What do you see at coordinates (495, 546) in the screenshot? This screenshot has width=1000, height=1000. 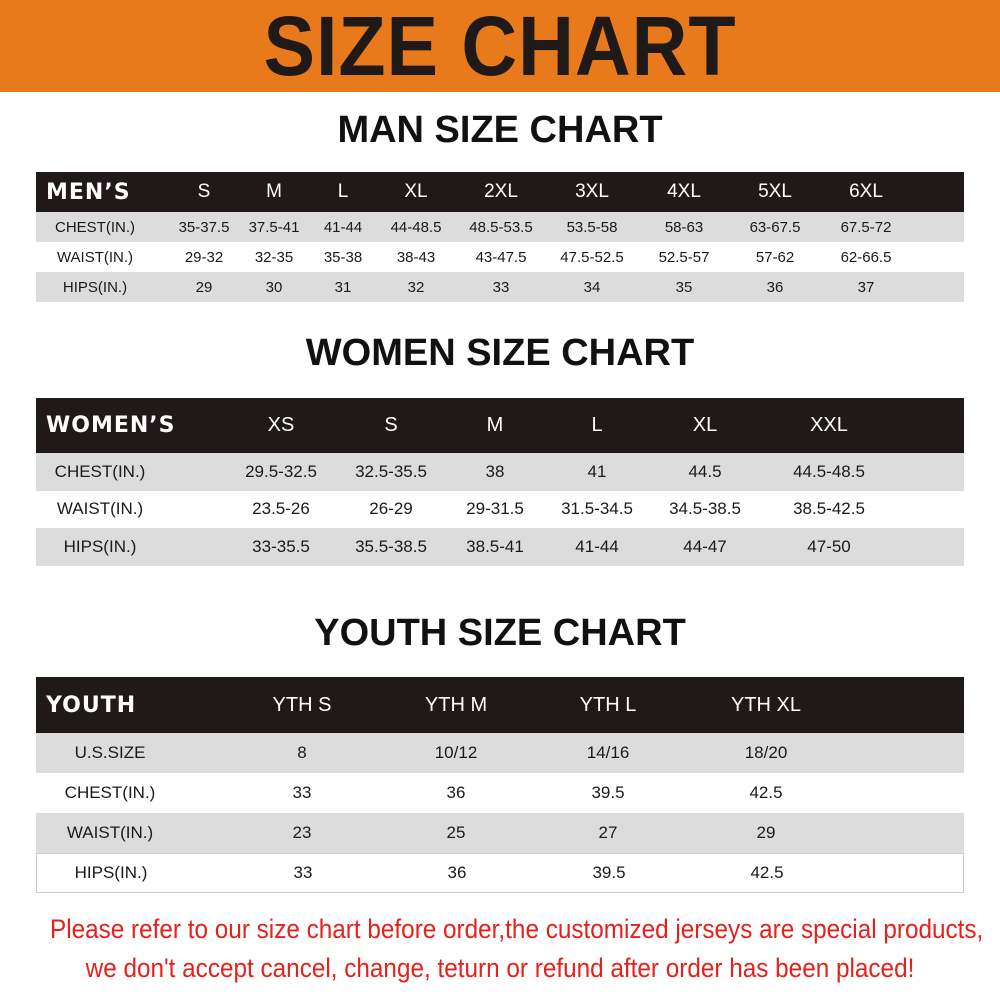 I see `table-cell: 38.5-41` at bounding box center [495, 546].